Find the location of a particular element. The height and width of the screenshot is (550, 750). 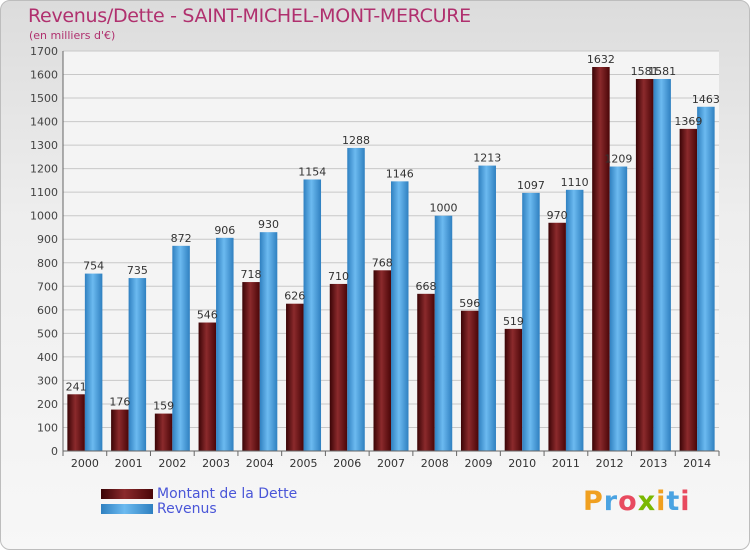

x-tick-label: 2012 is located at coordinates (610, 463).